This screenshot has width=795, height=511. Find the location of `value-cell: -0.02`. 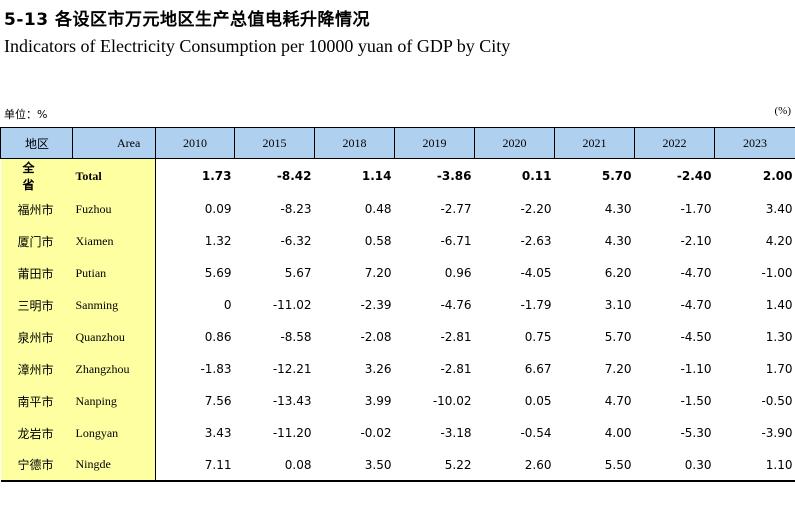

value-cell: -0.02 is located at coordinates (376, 433).